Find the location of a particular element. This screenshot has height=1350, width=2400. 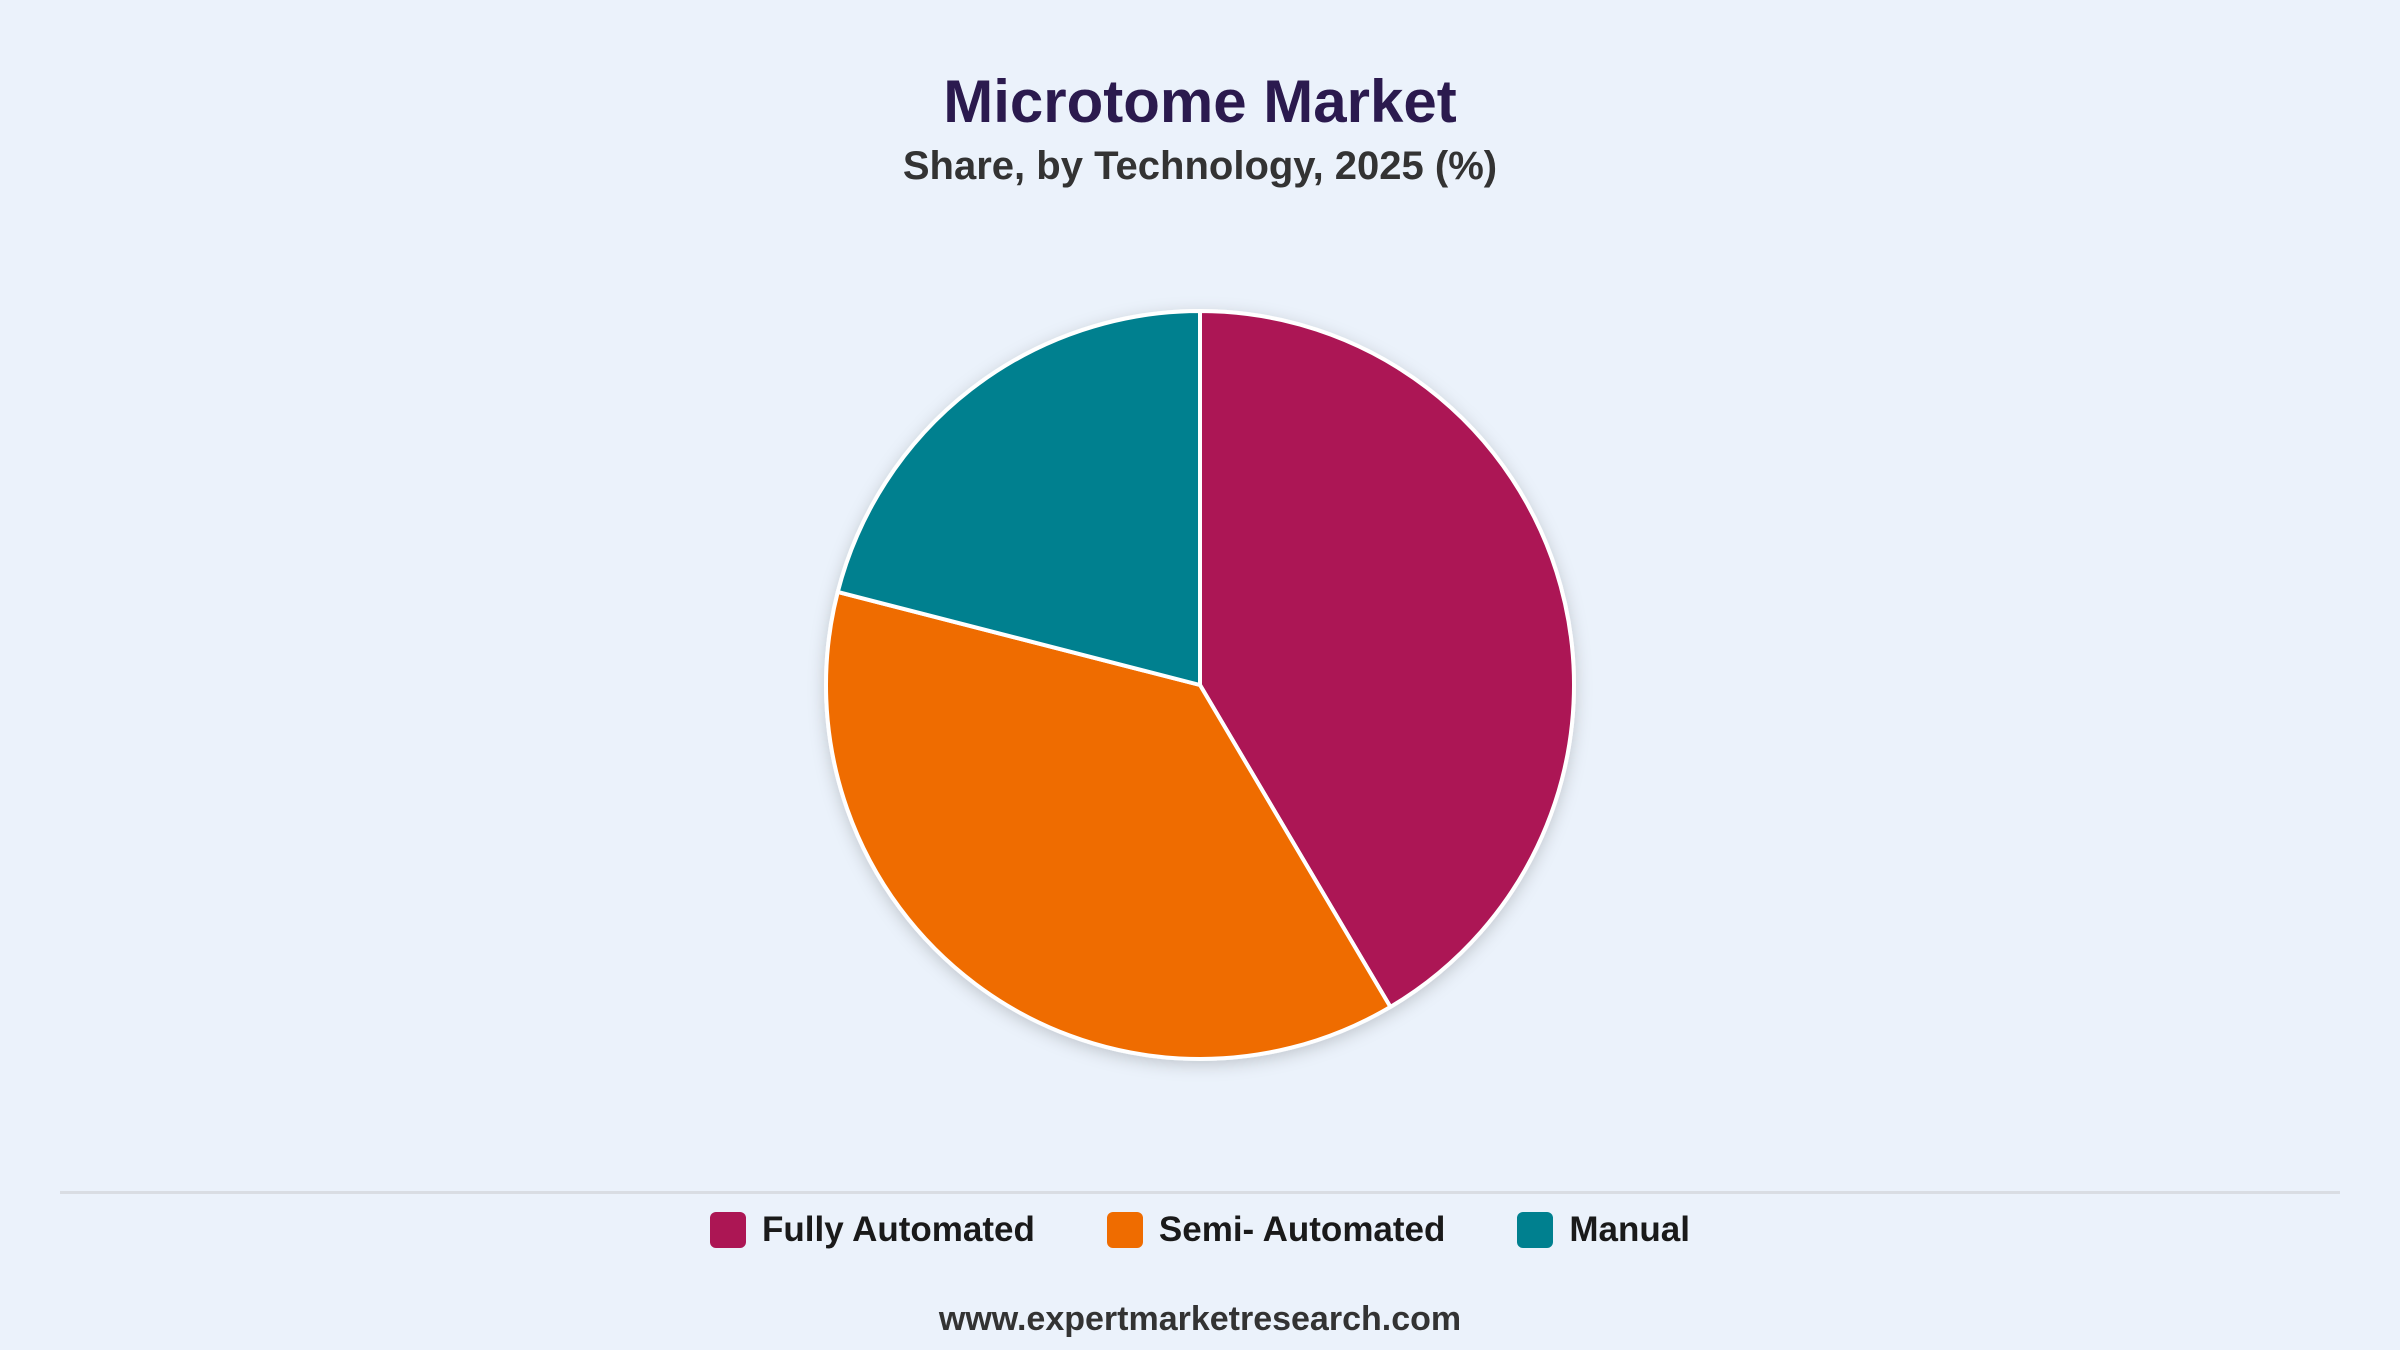

chart-legend: Fully Automated Semi- Automated Manual is located at coordinates (1200, 1230).